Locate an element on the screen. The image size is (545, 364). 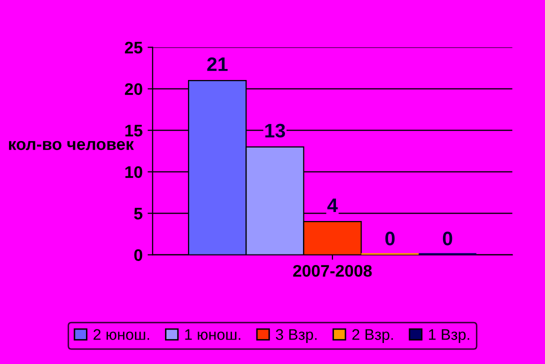
data-label: 21 is located at coordinates (217, 64).